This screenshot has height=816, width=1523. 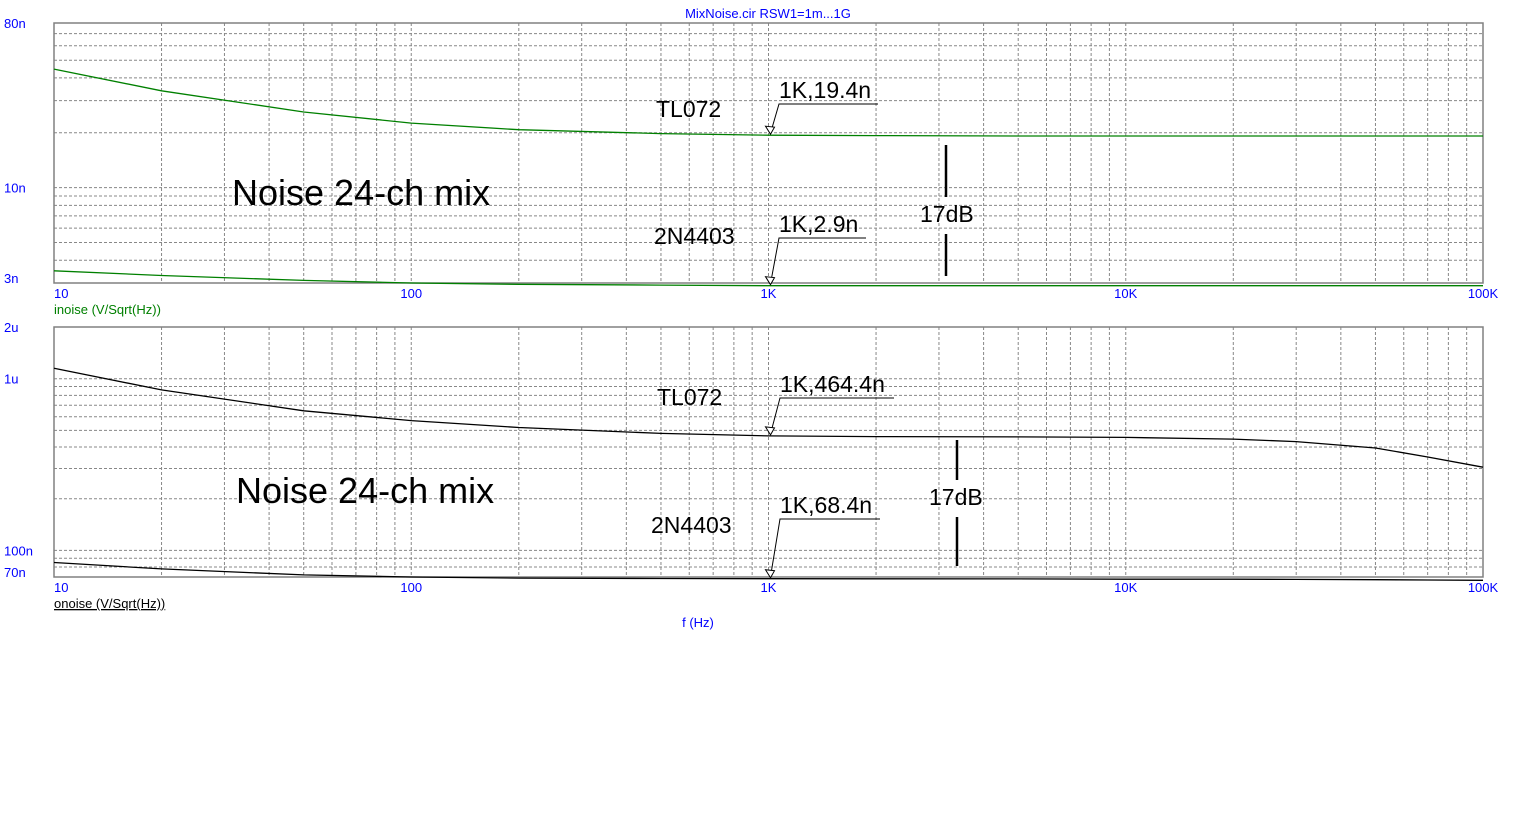 I want to click on chart-title: MixNoise.cir RSW1=1m...1G, so click(x=768, y=13).